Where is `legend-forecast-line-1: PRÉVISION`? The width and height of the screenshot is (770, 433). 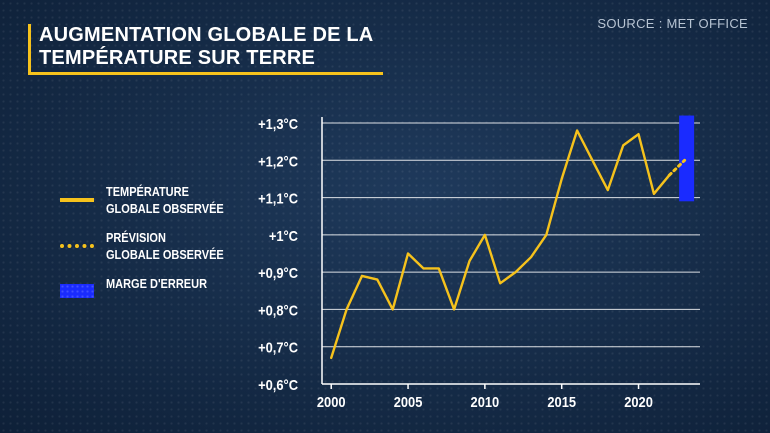 legend-forecast-line-1: PRÉVISION is located at coordinates (136, 238).